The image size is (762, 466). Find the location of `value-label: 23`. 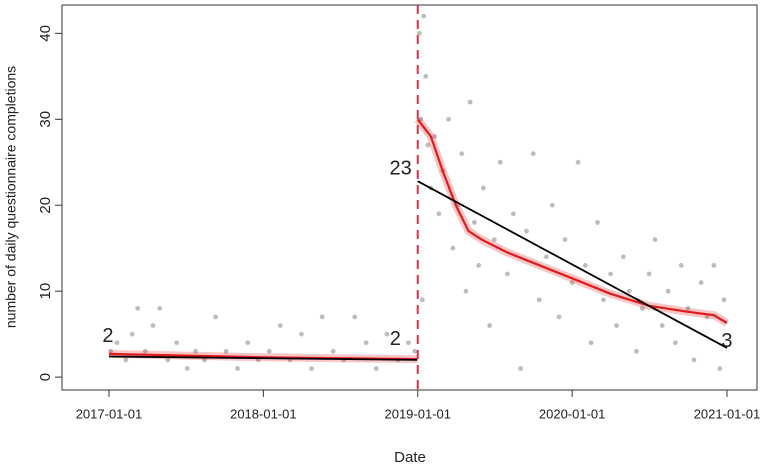

value-label: 23 is located at coordinates (400, 168).